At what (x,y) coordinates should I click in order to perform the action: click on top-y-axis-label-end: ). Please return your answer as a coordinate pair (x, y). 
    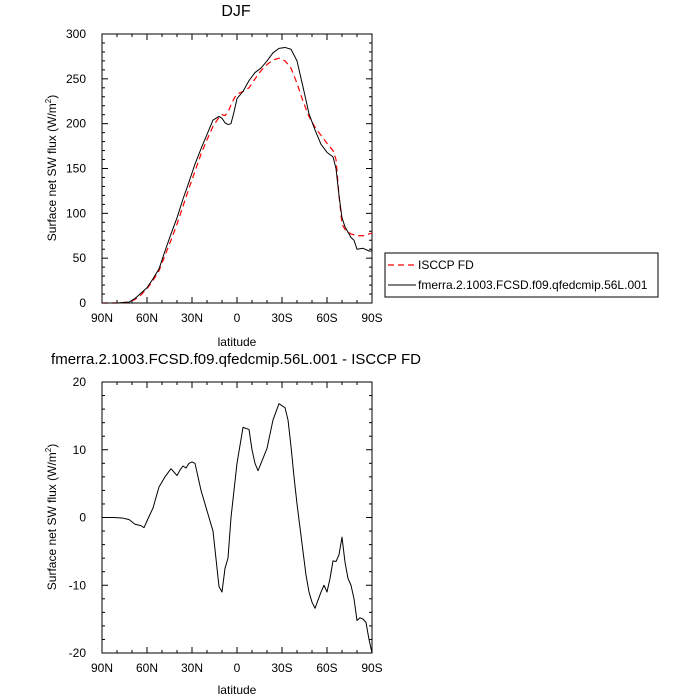
    Looking at the image, I should click on (52, 97).